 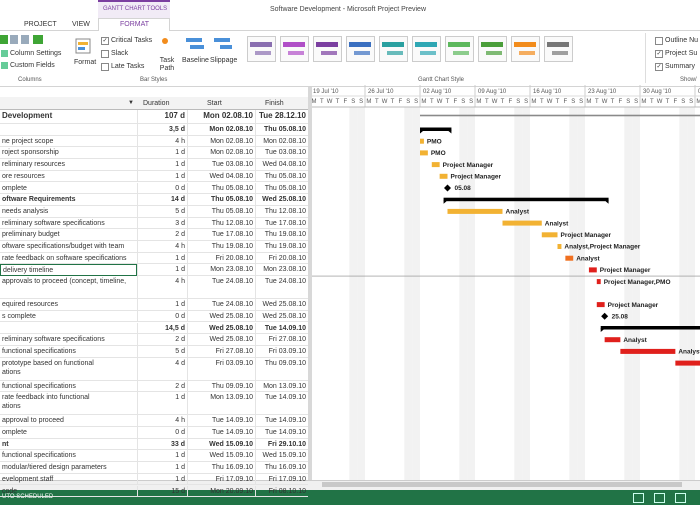 I want to click on task-finish: Thu 05.08.10, so click(x=281, y=176).